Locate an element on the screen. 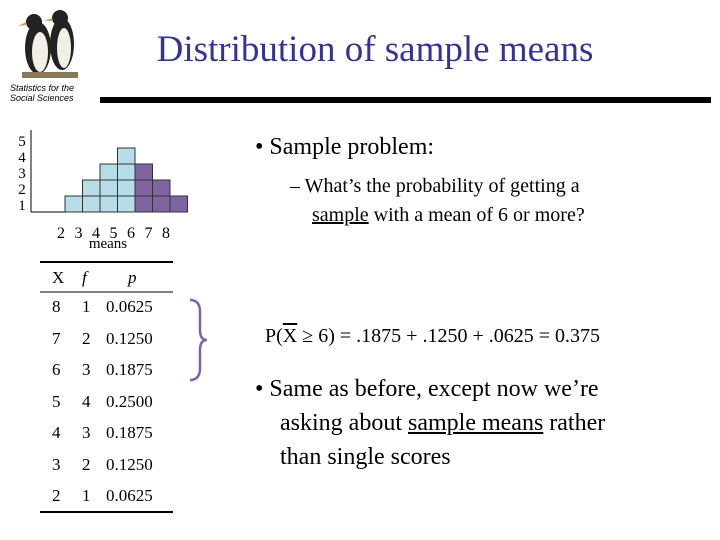  table-cell: 6 is located at coordinates (56, 369).